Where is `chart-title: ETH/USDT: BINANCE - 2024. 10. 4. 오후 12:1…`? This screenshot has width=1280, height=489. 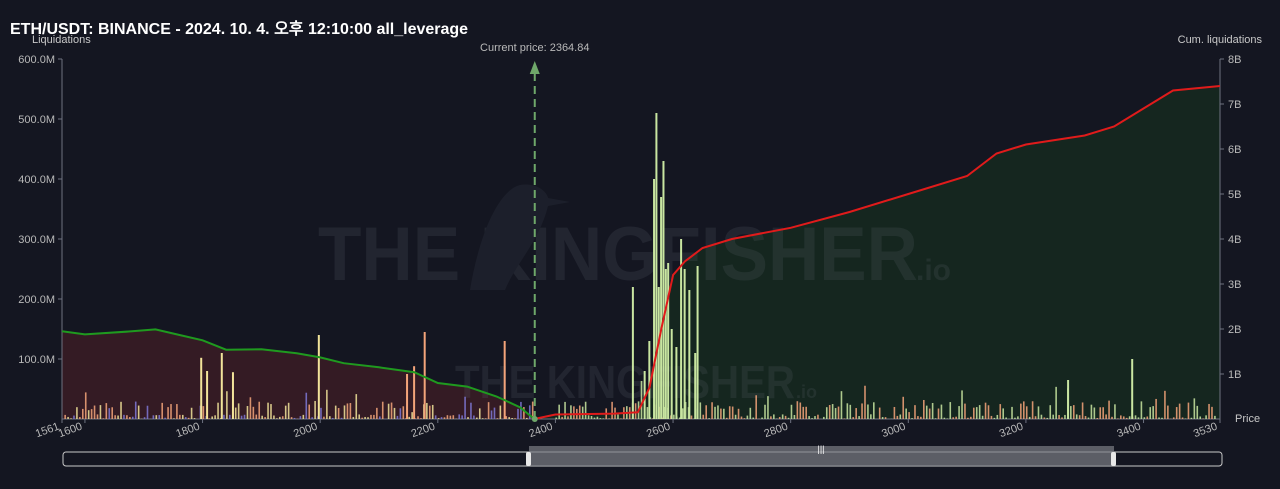 chart-title: ETH/USDT: BINANCE - 2024. 10. 4. 오후 12:1… is located at coordinates (239, 29).